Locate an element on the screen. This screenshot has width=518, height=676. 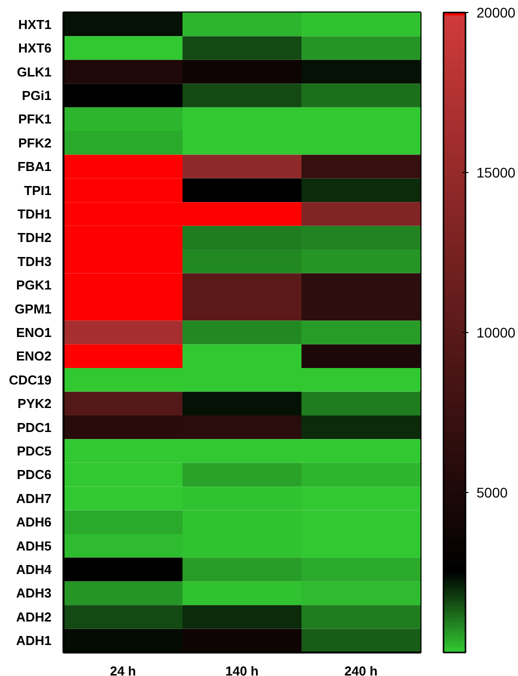
y-tick-label: ADH4 is located at coordinates (34, 570).